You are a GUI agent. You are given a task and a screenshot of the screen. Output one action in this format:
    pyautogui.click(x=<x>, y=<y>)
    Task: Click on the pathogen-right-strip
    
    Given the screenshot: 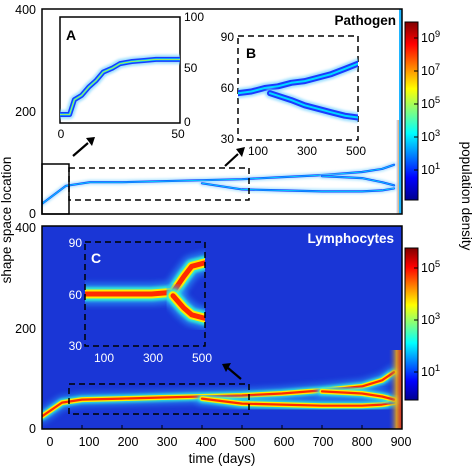 What is the action you would take?
    pyautogui.click(x=400, y=111)
    